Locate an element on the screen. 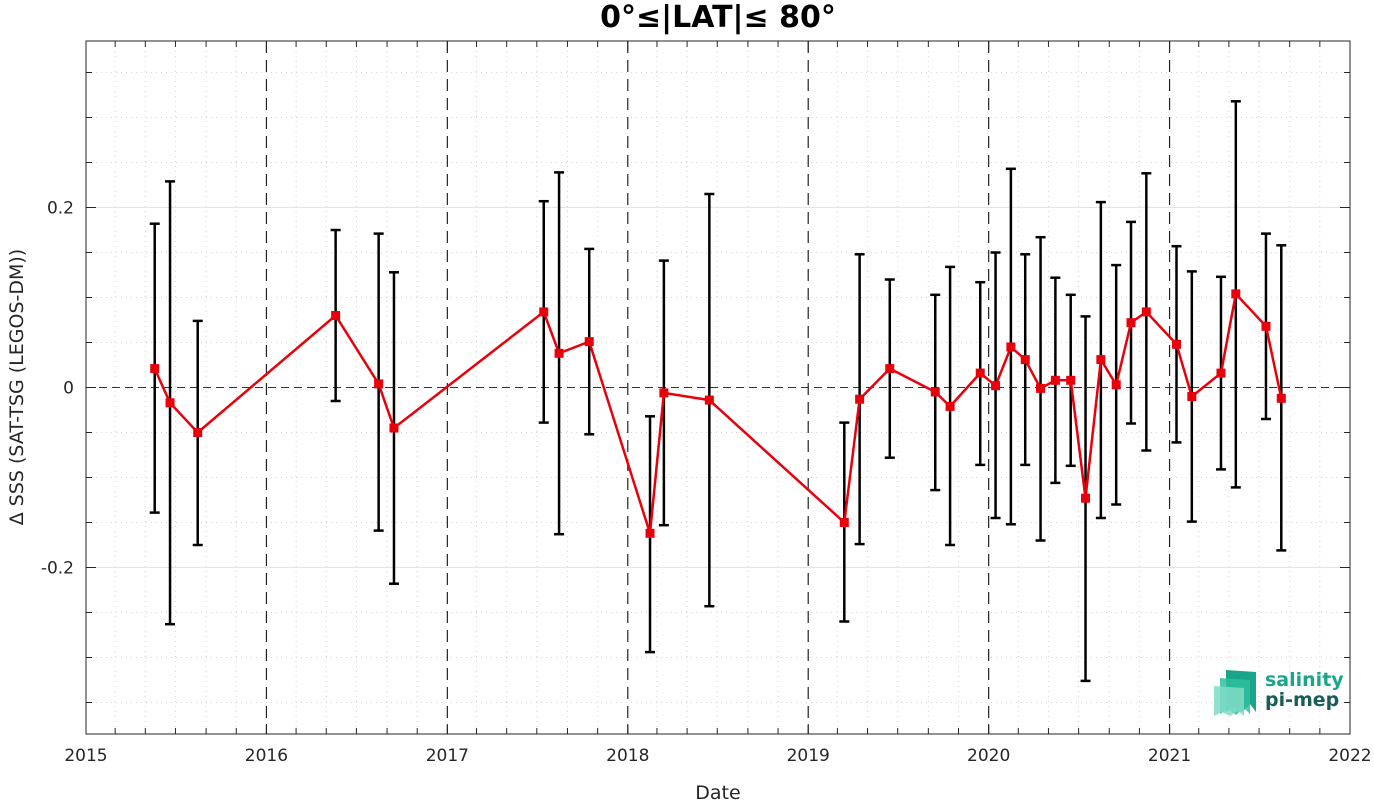 Image resolution: width=1374 pixels, height=801 pixels. x-tick-label: 2015 is located at coordinates (85, 756).